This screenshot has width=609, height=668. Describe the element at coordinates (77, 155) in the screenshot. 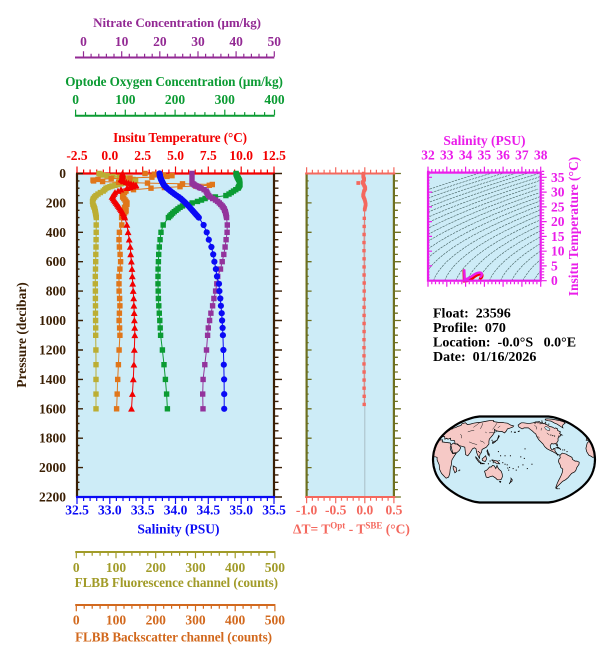

I see `svg-text: -2.5` at that location.